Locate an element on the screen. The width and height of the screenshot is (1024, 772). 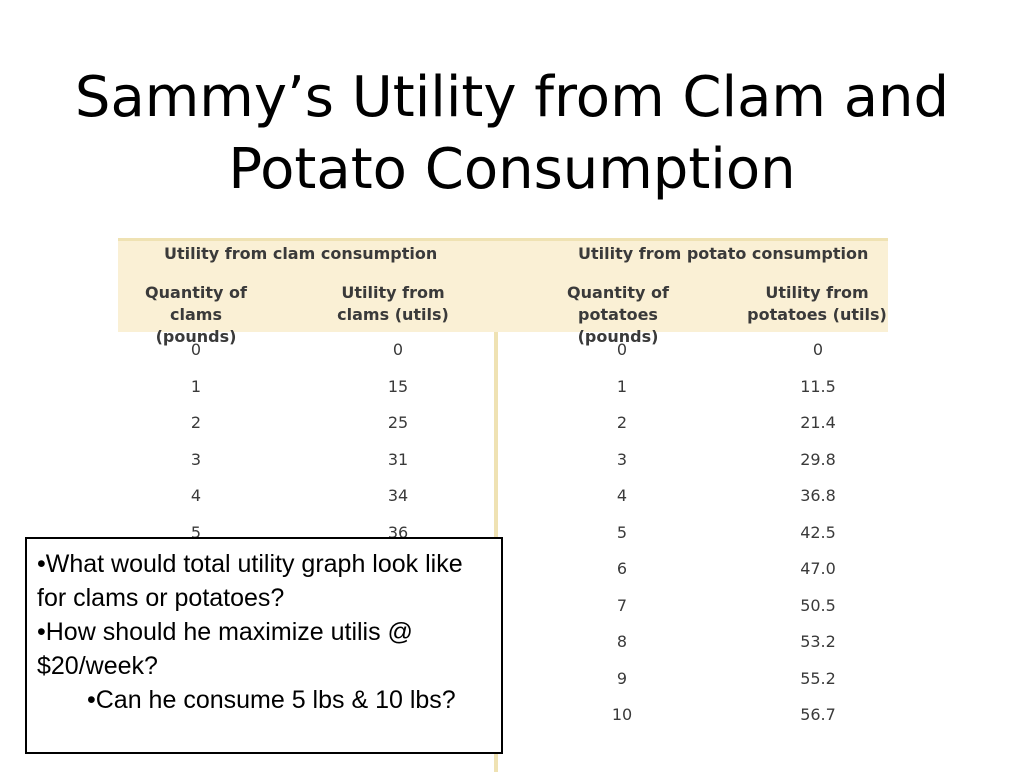
column-header-clam-quantity: Quantity of clams (pounds) is located at coordinates (196, 314).